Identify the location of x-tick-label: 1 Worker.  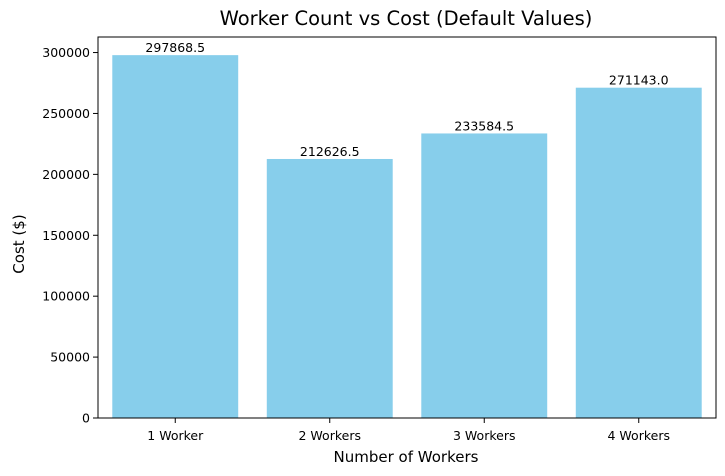
(175, 435).